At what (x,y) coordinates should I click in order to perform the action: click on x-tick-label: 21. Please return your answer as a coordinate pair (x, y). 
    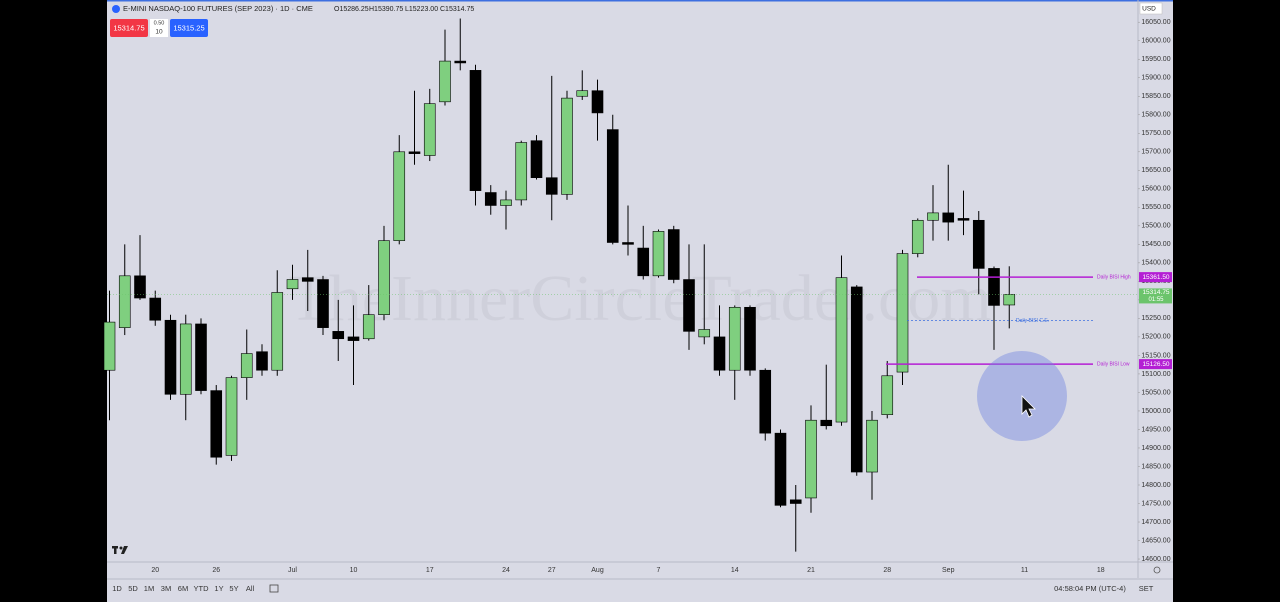
    Looking at the image, I should click on (811, 570).